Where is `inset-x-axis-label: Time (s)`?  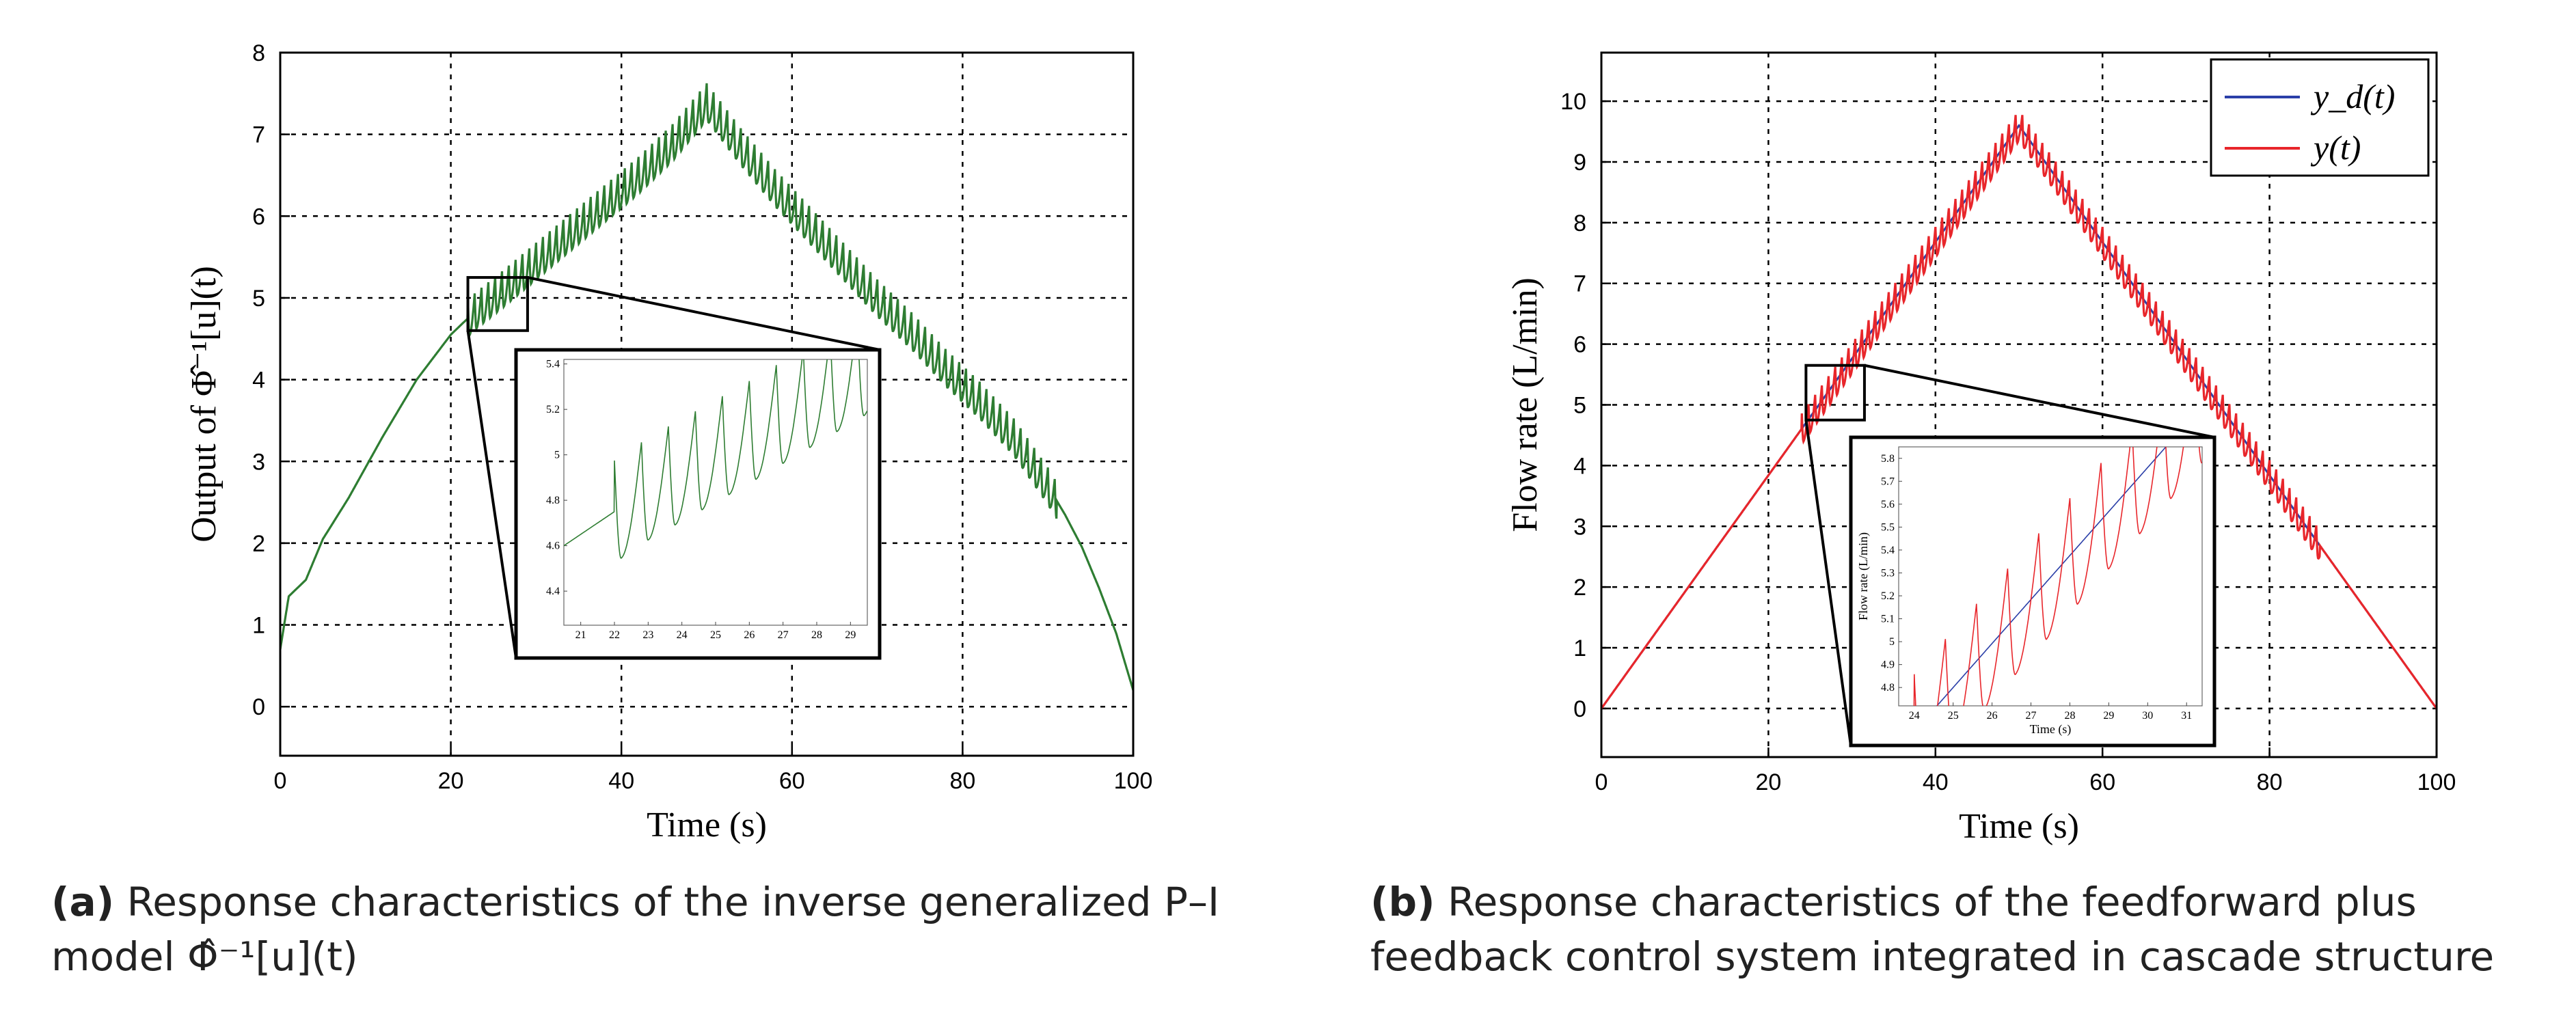 inset-x-axis-label: Time (s) is located at coordinates (2051, 729).